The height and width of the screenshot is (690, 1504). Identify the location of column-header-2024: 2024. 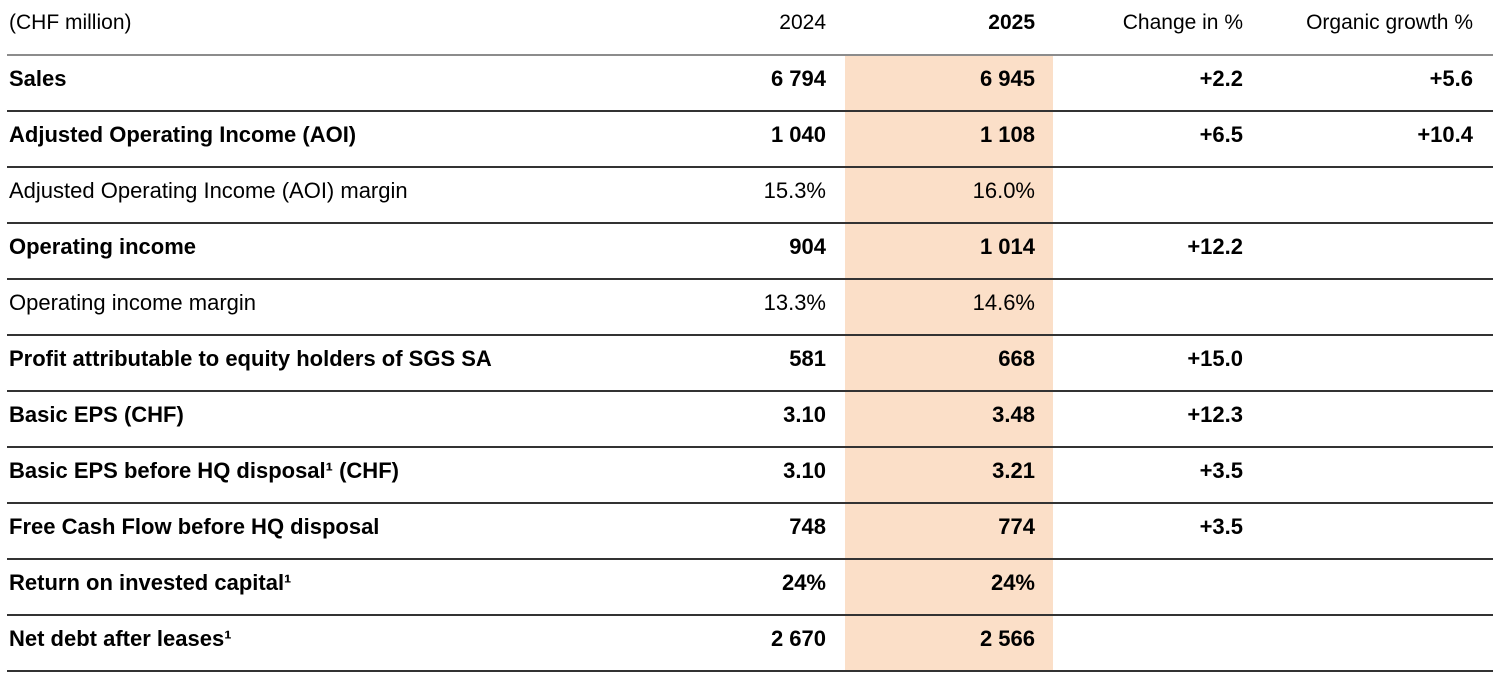
(702, 28).